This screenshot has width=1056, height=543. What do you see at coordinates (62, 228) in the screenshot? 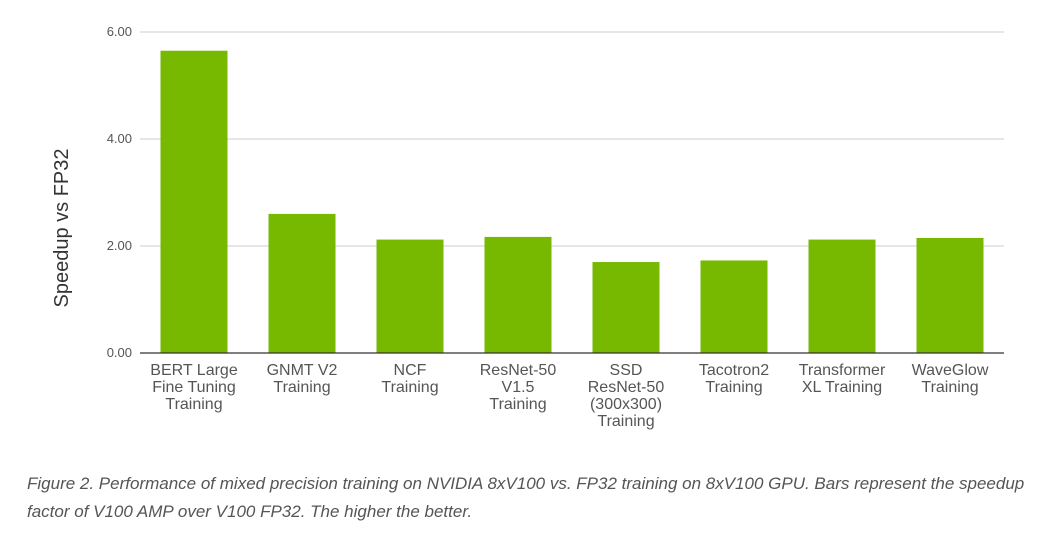
I see `y-axis-title: Speedup vs FP32` at bounding box center [62, 228].